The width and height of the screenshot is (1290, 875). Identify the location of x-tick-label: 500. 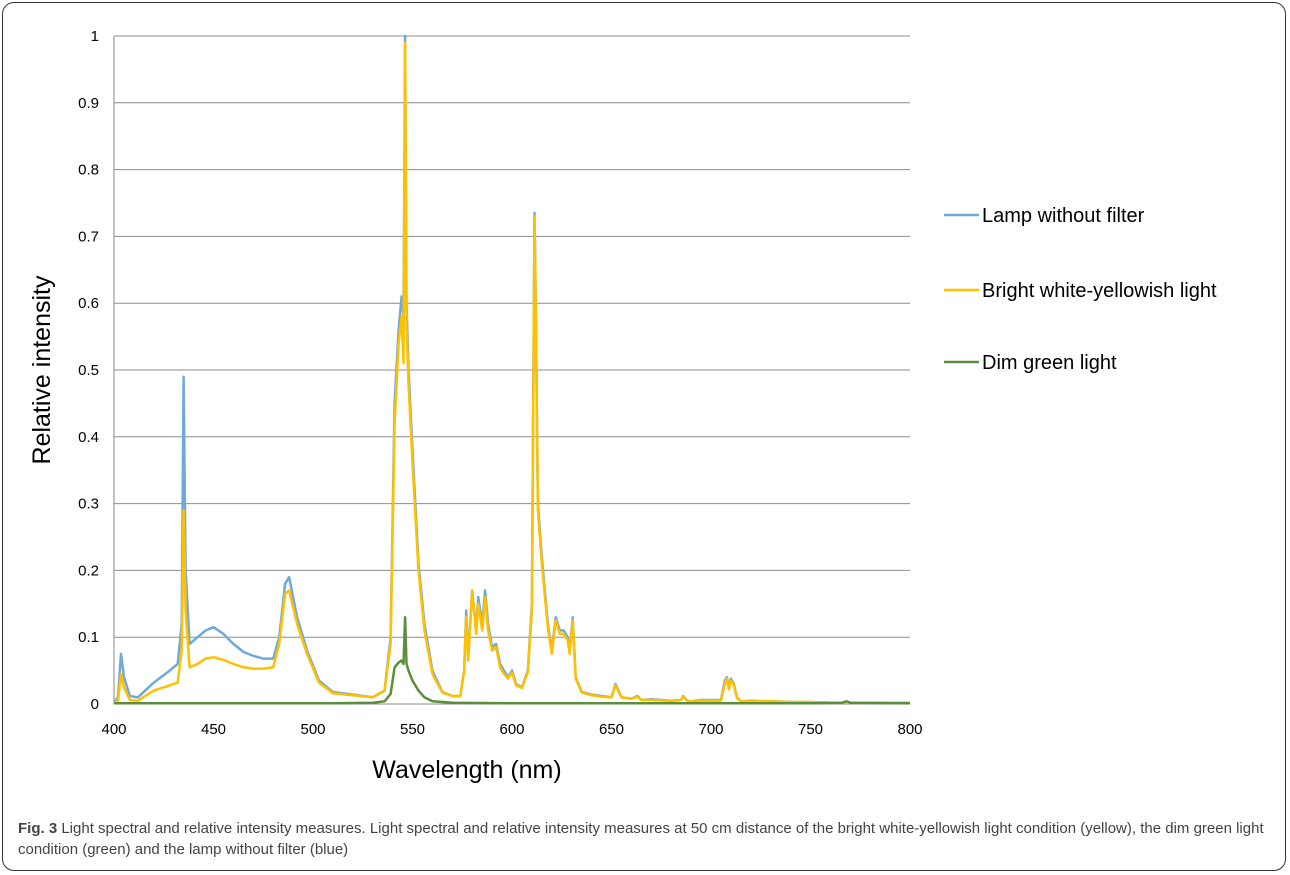
(312, 729).